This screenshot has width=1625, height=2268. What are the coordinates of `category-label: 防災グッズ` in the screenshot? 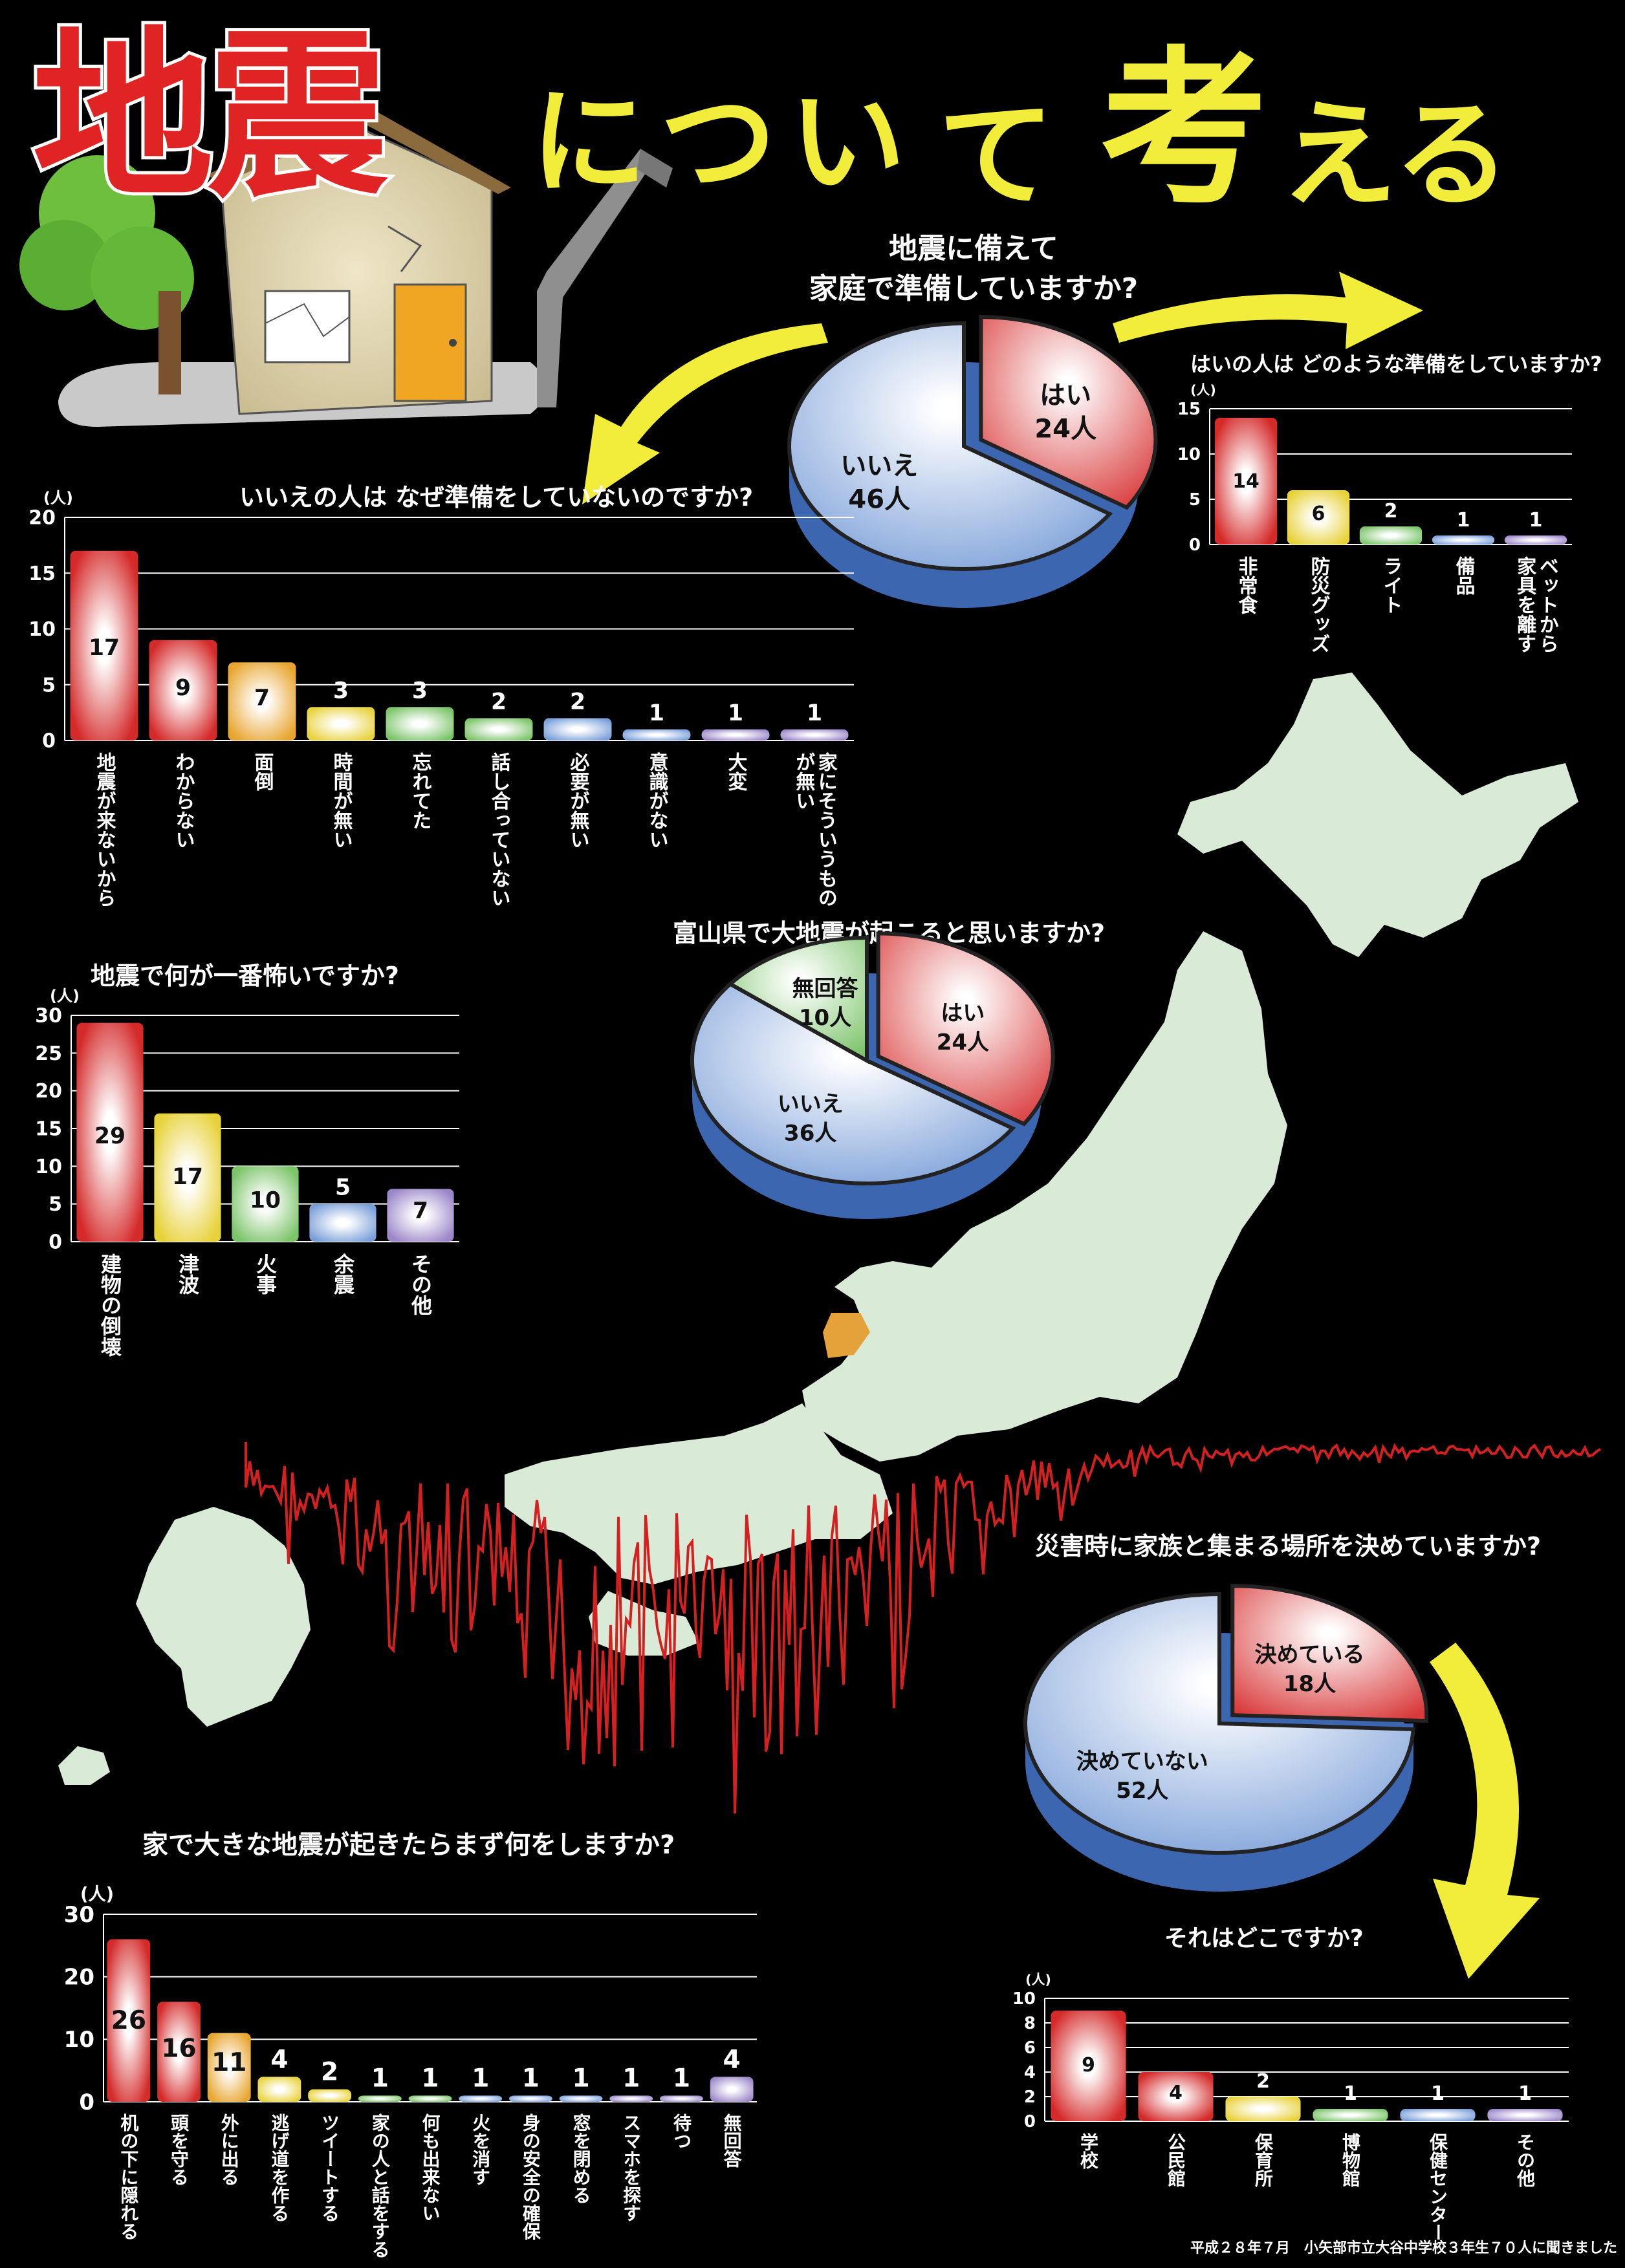 It's located at (1319, 604).